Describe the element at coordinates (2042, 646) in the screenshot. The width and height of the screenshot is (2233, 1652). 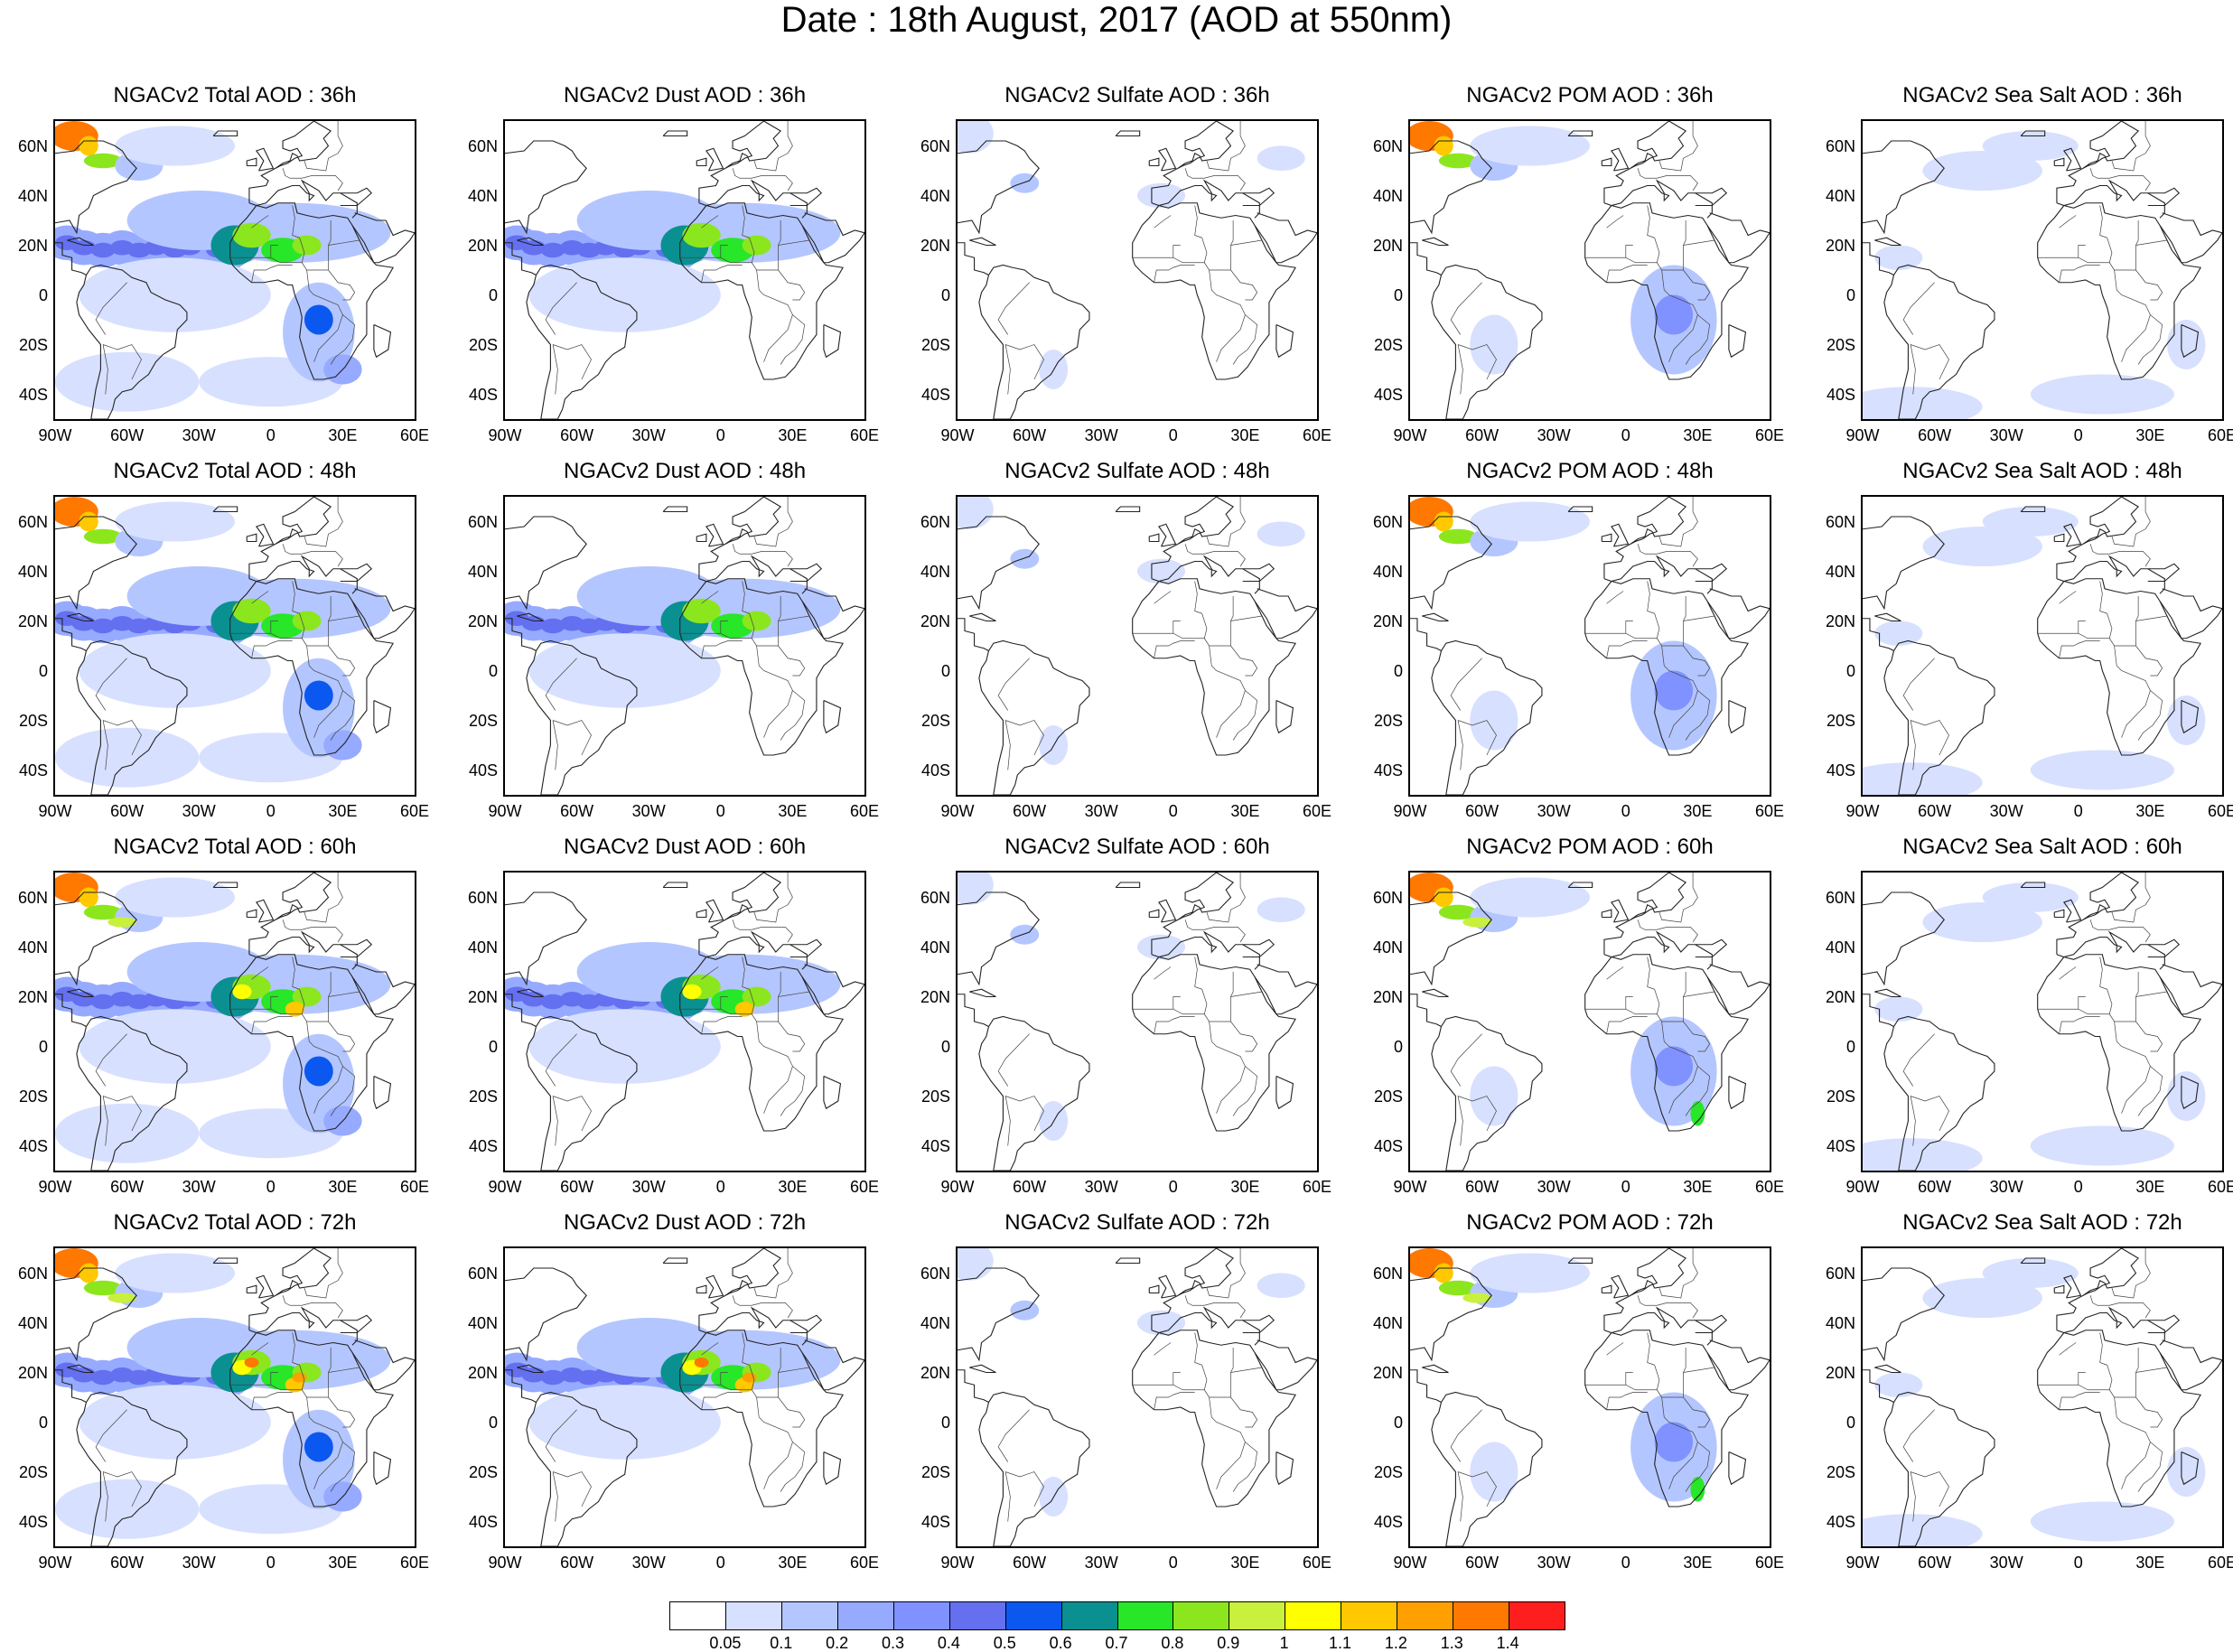
I see `map-panel-seasalt-48h` at that location.